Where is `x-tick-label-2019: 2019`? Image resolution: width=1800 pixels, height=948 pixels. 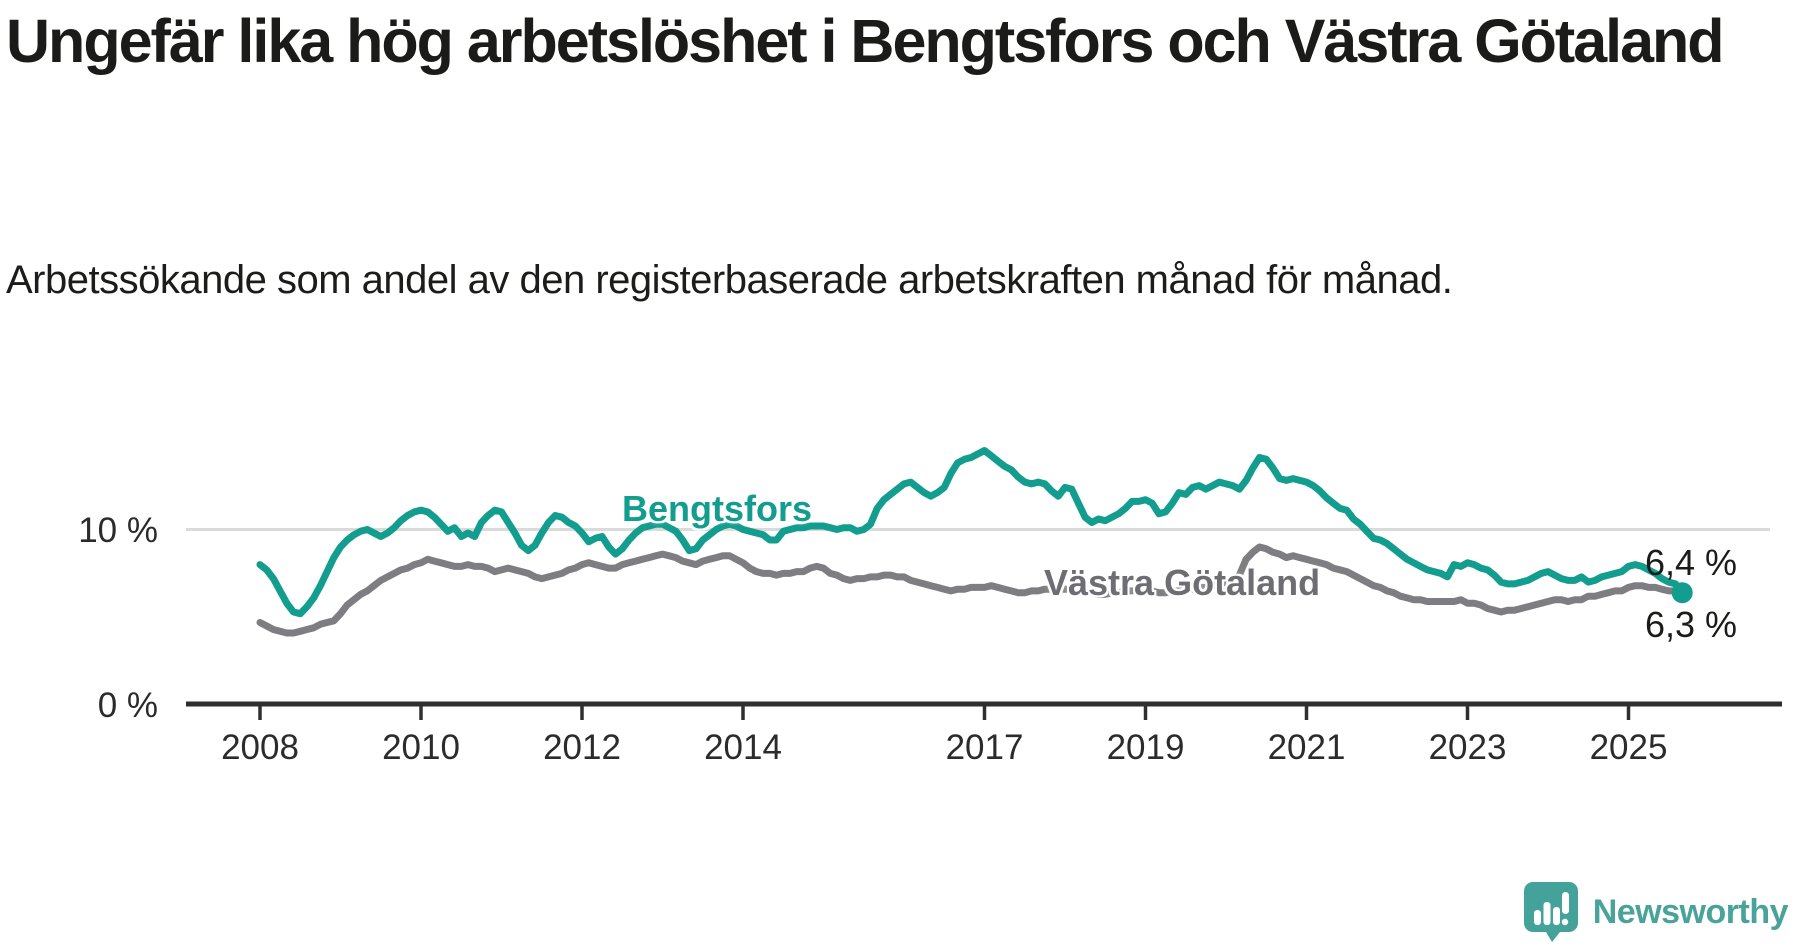 x-tick-label-2019: 2019 is located at coordinates (1145, 747).